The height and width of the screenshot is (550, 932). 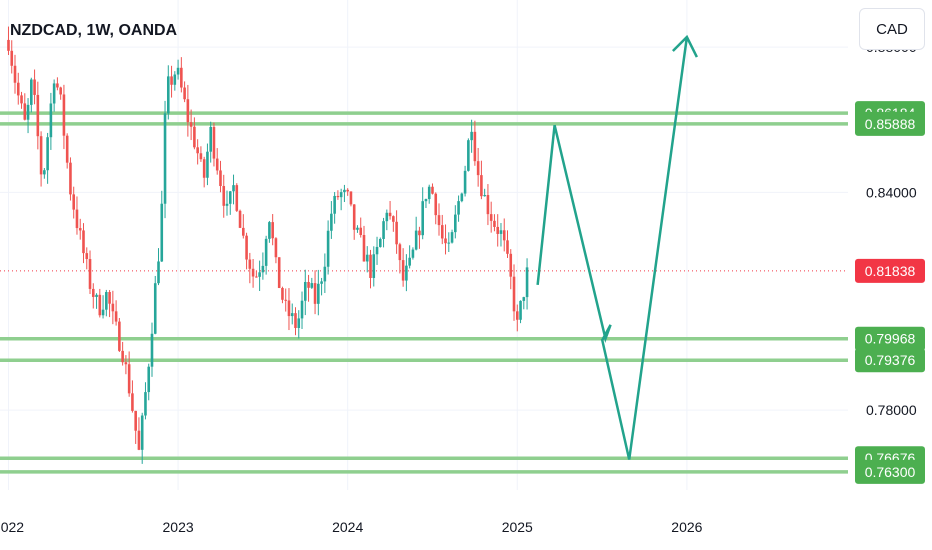 I want to click on current-price-badge, so click(x=890, y=270).